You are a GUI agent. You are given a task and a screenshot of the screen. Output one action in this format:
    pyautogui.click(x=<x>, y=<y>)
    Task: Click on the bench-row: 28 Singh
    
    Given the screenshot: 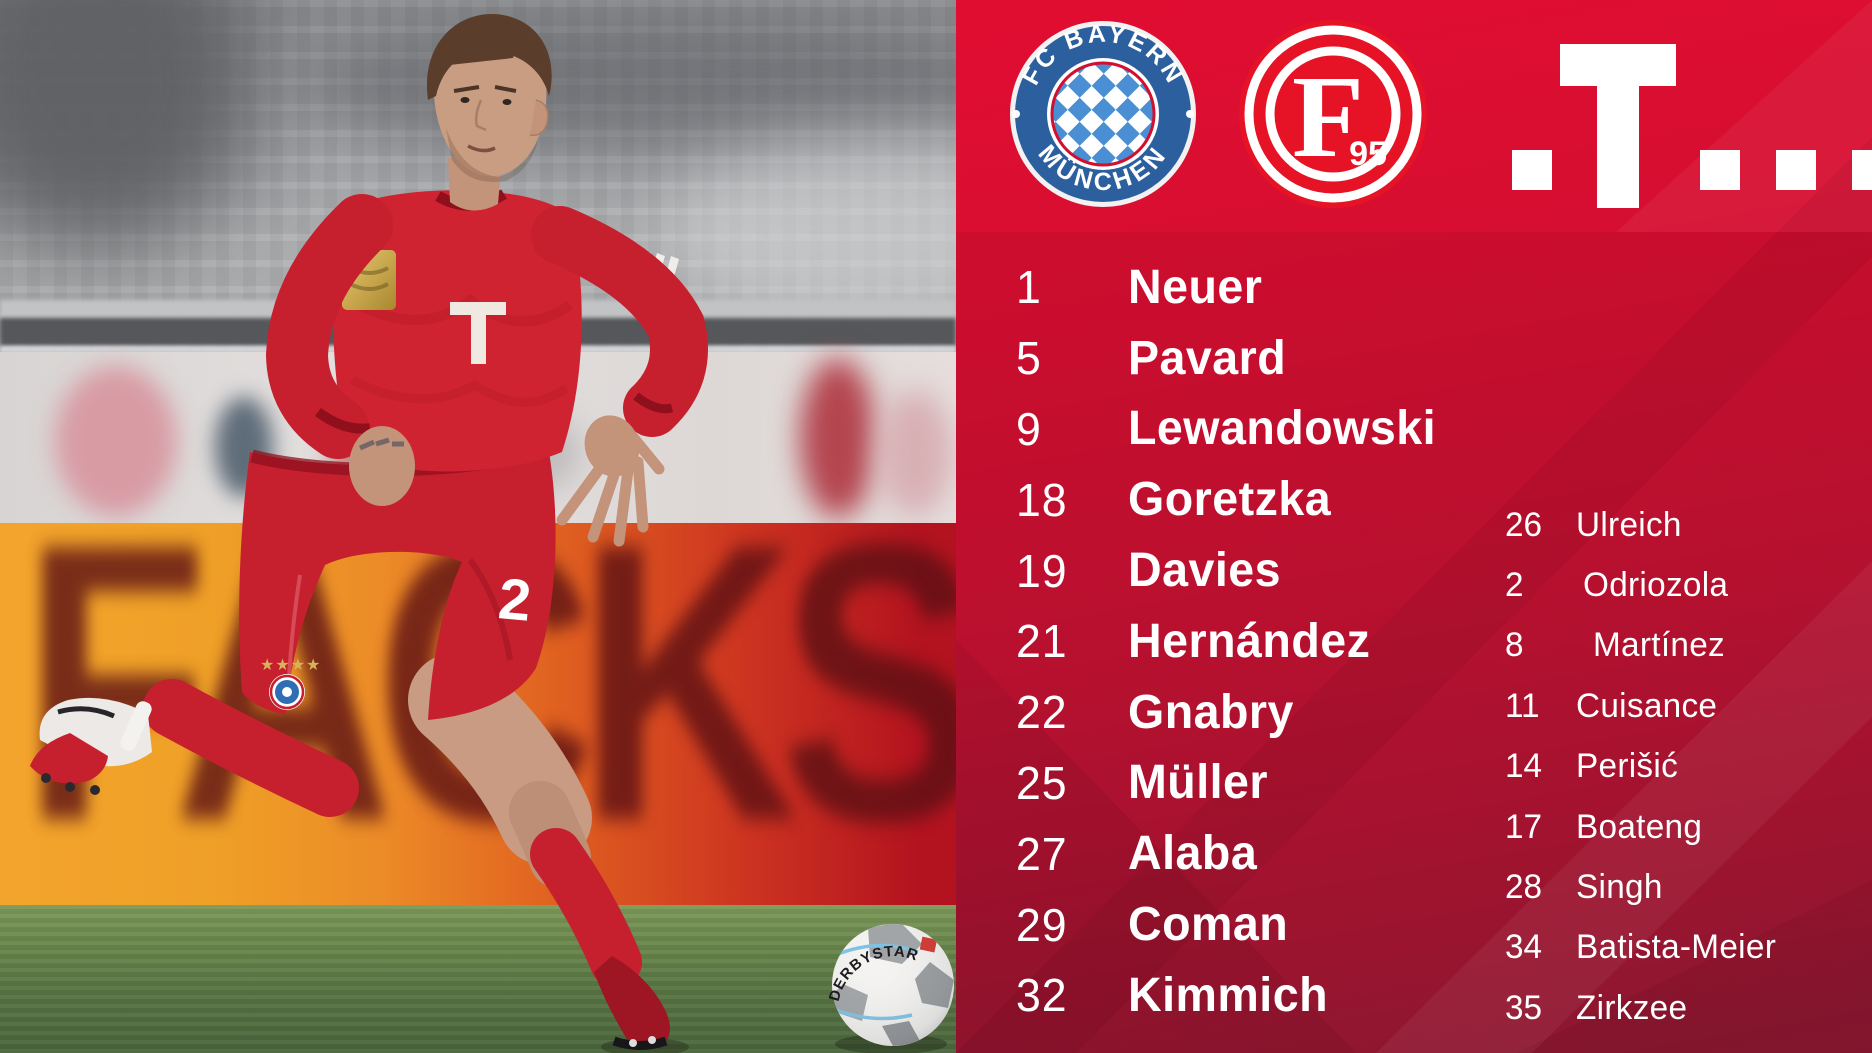 What is the action you would take?
    pyautogui.click(x=1642, y=887)
    